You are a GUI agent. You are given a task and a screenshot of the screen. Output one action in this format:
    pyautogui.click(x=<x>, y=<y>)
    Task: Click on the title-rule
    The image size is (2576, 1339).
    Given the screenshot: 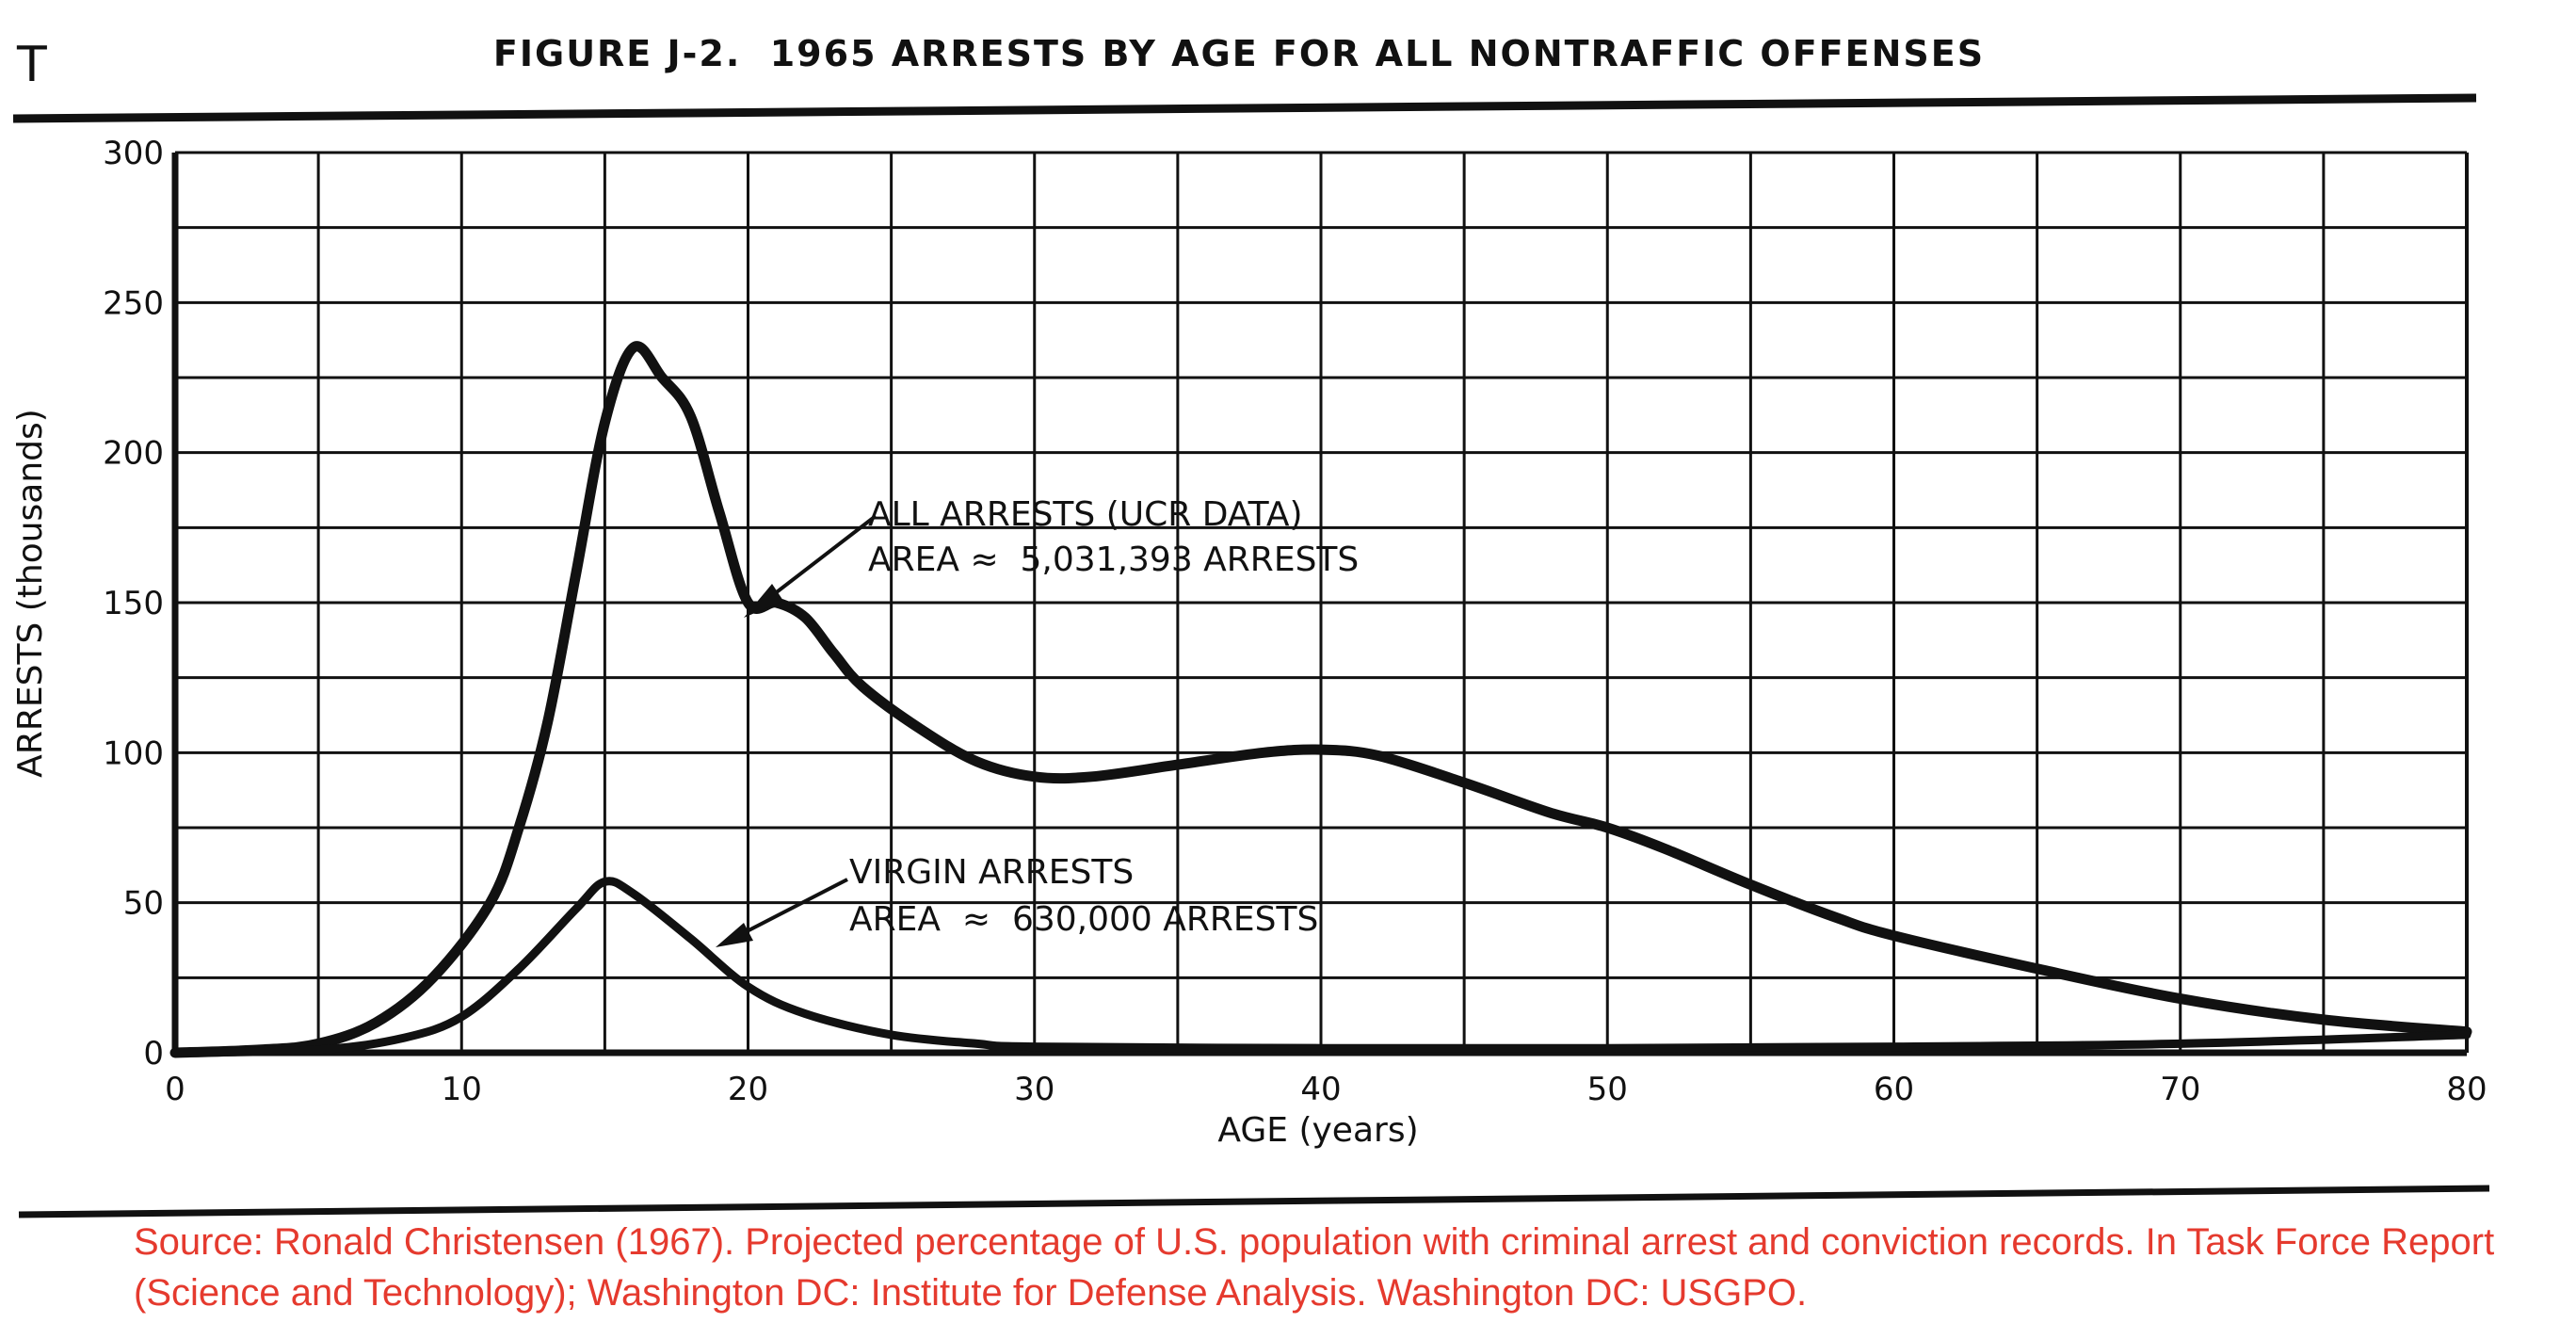 What is the action you would take?
    pyautogui.click(x=1244, y=108)
    